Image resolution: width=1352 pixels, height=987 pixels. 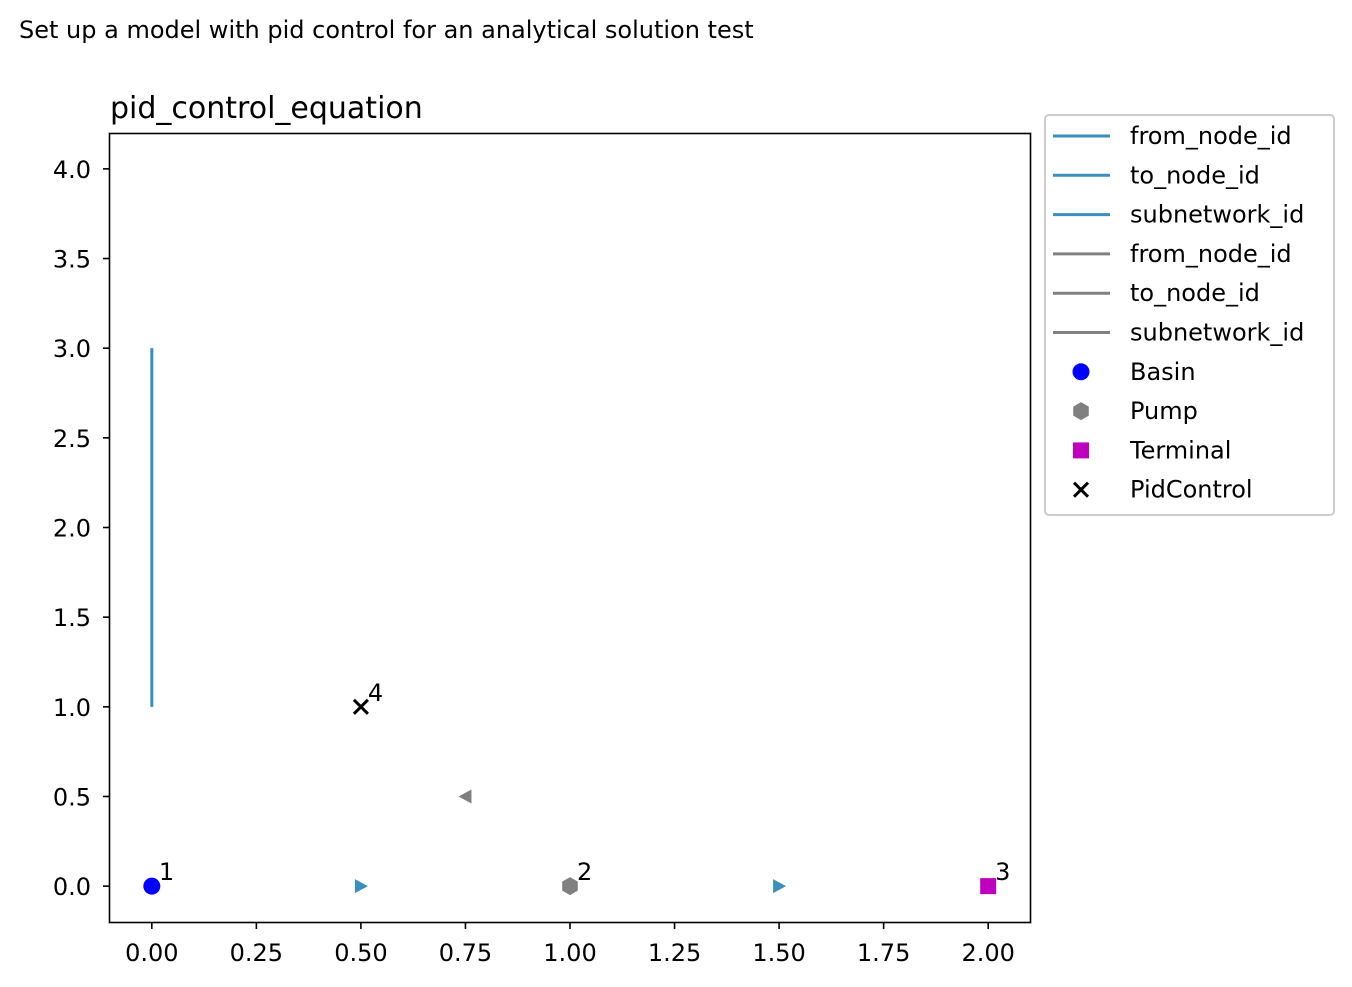 I want to click on legend-label: Pump, so click(x=1164, y=411).